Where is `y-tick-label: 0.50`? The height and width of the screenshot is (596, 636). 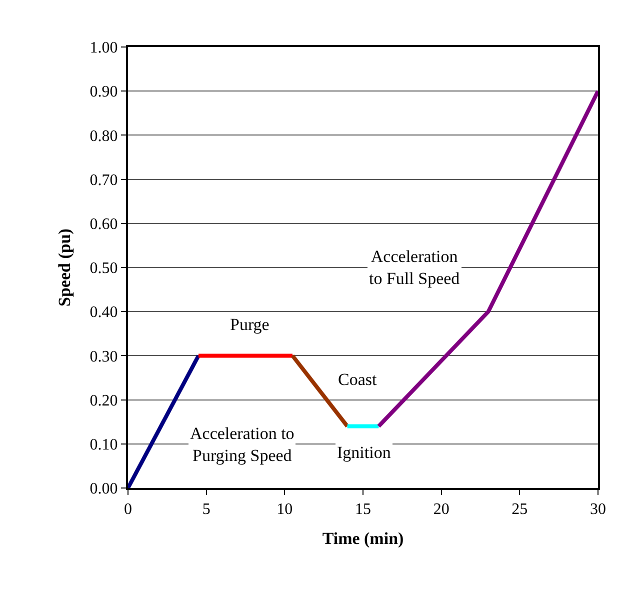
y-tick-label: 0.50 is located at coordinates (104, 269).